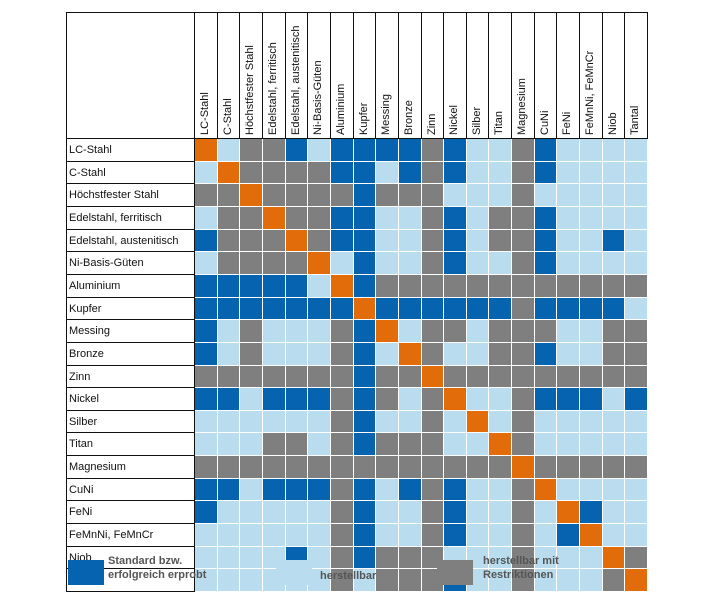 The height and width of the screenshot is (600, 709). What do you see at coordinates (114, 194) in the screenshot?
I see `row-label: Höchstfester Stahl` at bounding box center [114, 194].